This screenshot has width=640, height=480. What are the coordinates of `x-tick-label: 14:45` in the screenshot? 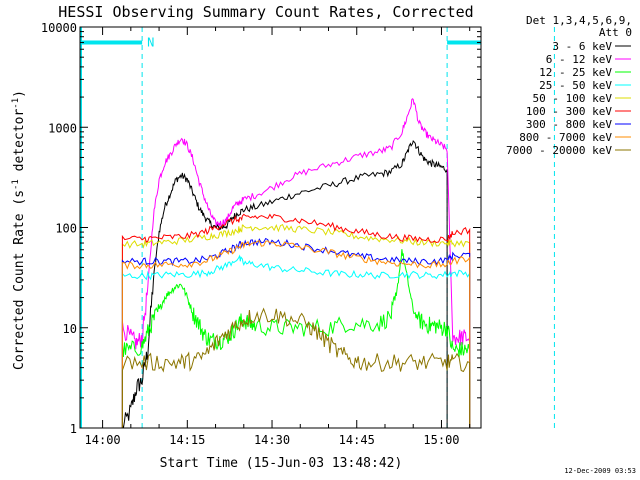 It's located at (357, 440).